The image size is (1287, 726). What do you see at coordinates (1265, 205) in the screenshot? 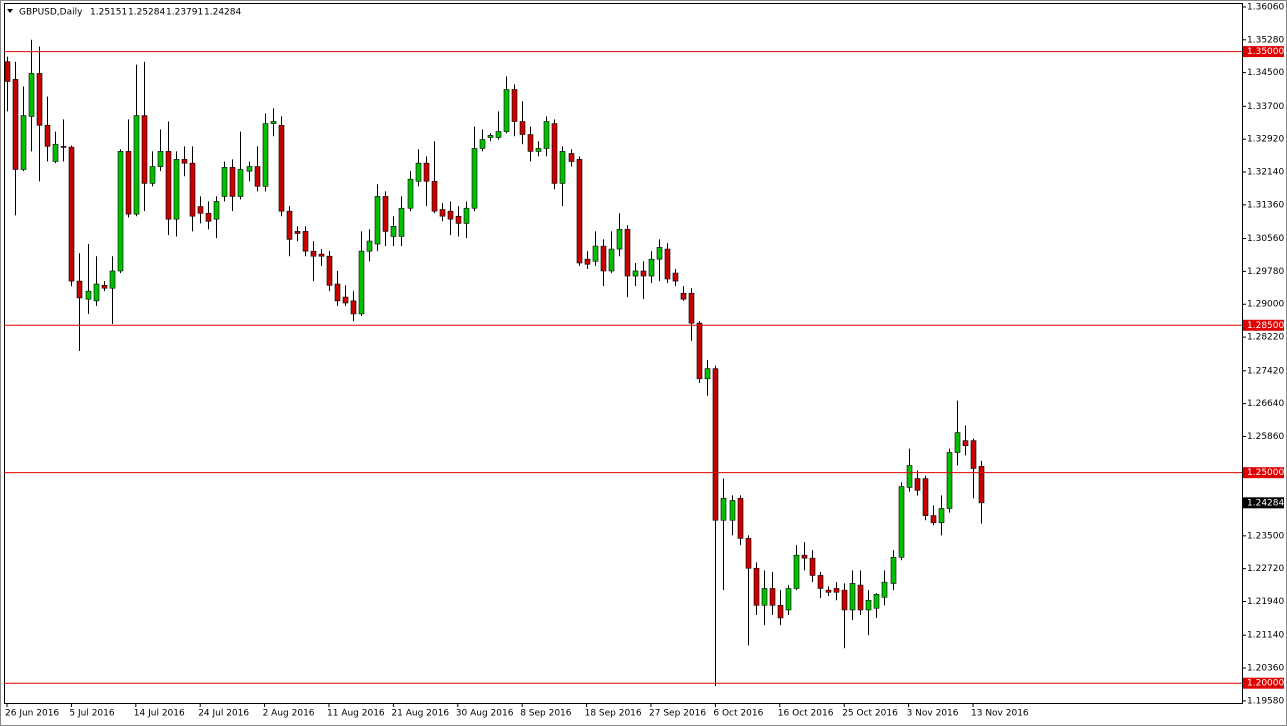
I see `y-tick-label: 1.31360` at bounding box center [1265, 205].